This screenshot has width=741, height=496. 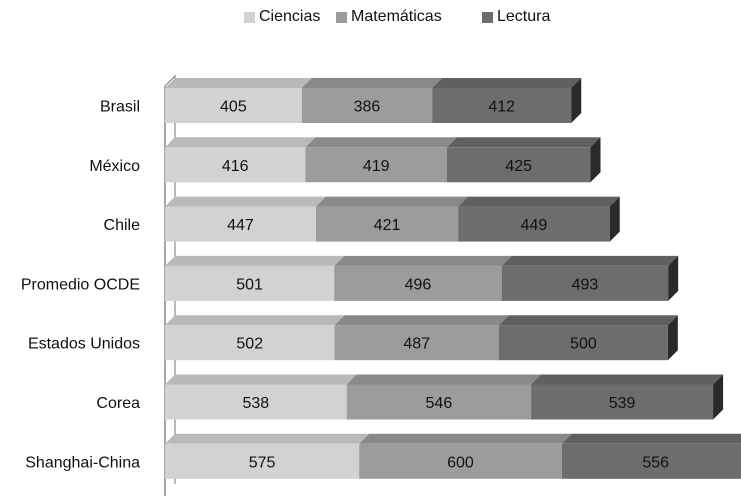 I want to click on data-label: 501, so click(x=249, y=284).